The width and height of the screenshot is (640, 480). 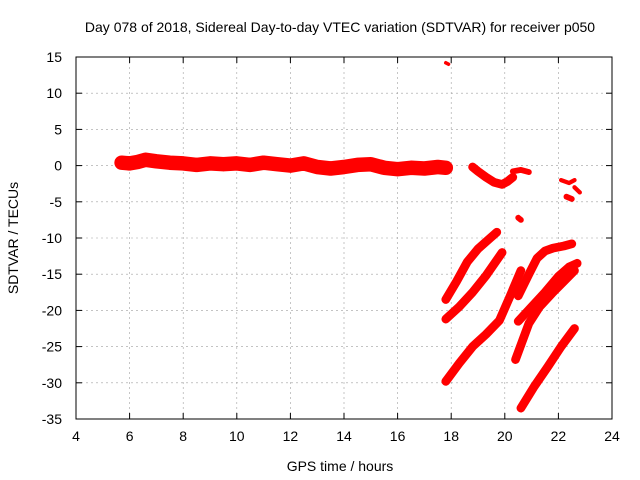 I want to click on x-tick-label: 20, so click(x=505, y=436).